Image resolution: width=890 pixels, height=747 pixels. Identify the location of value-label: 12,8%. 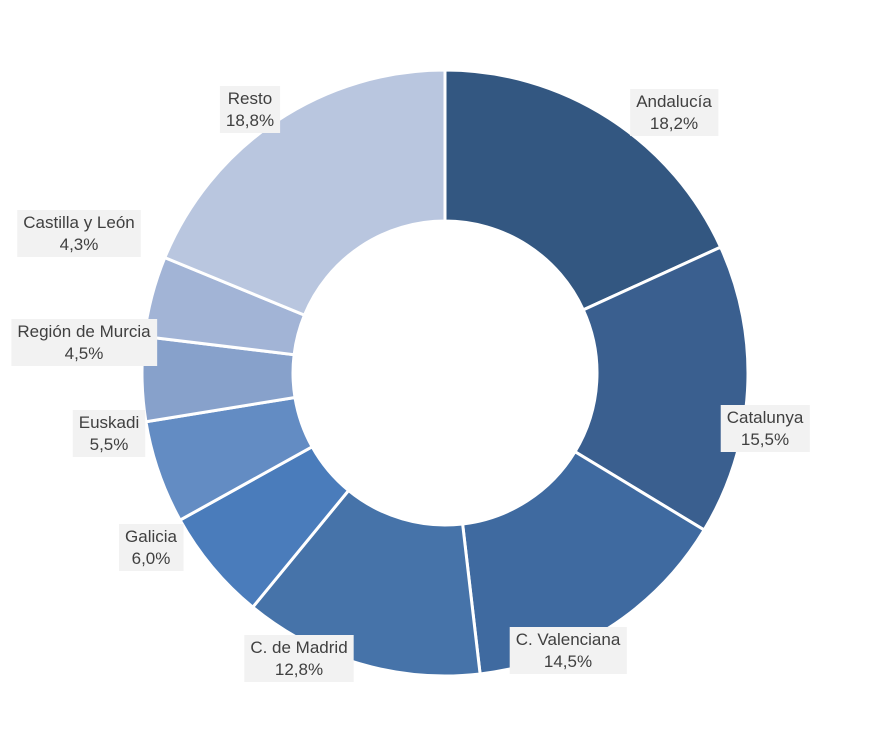
(299, 669).